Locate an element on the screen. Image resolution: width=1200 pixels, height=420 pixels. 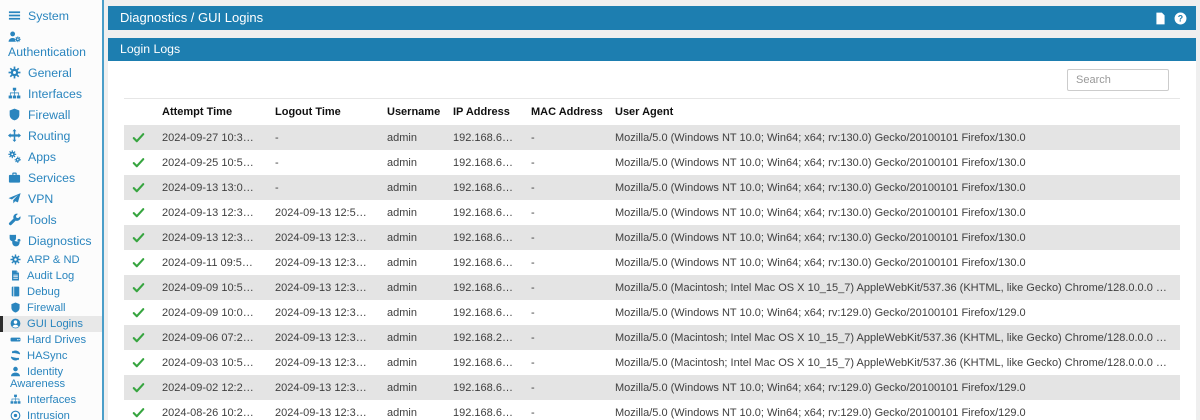
sidebar-item-routing: Routing is located at coordinates (51, 136).